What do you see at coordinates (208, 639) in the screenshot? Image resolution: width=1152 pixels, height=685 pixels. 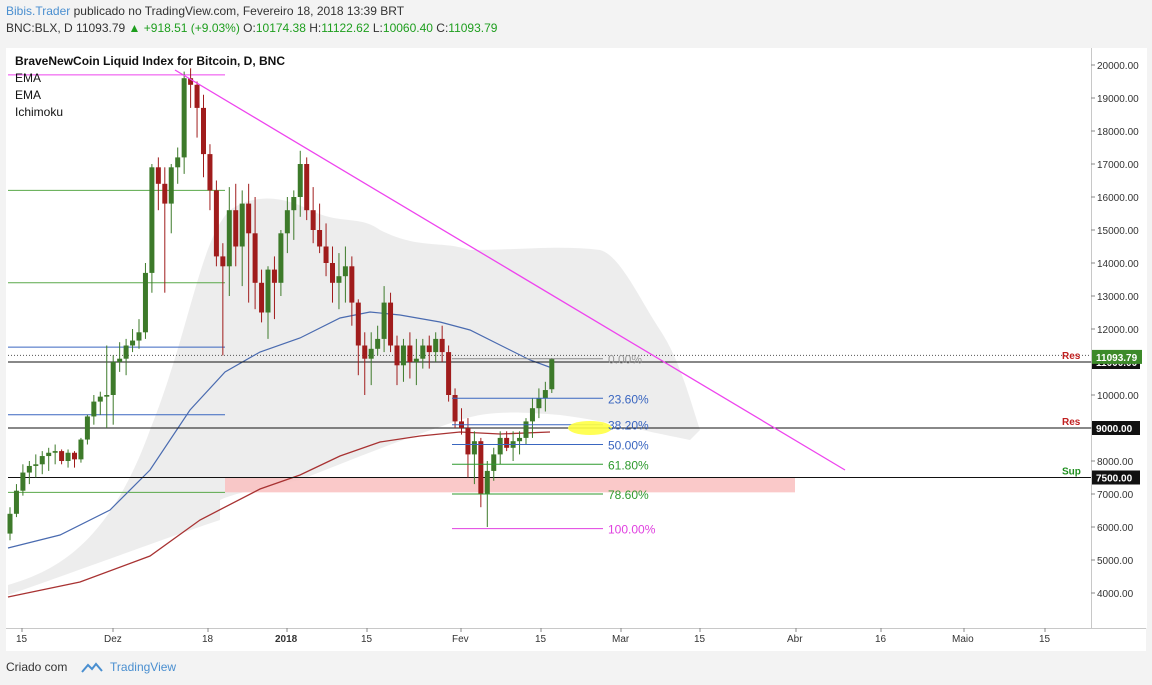 I see `x-tick-label: 18` at bounding box center [208, 639].